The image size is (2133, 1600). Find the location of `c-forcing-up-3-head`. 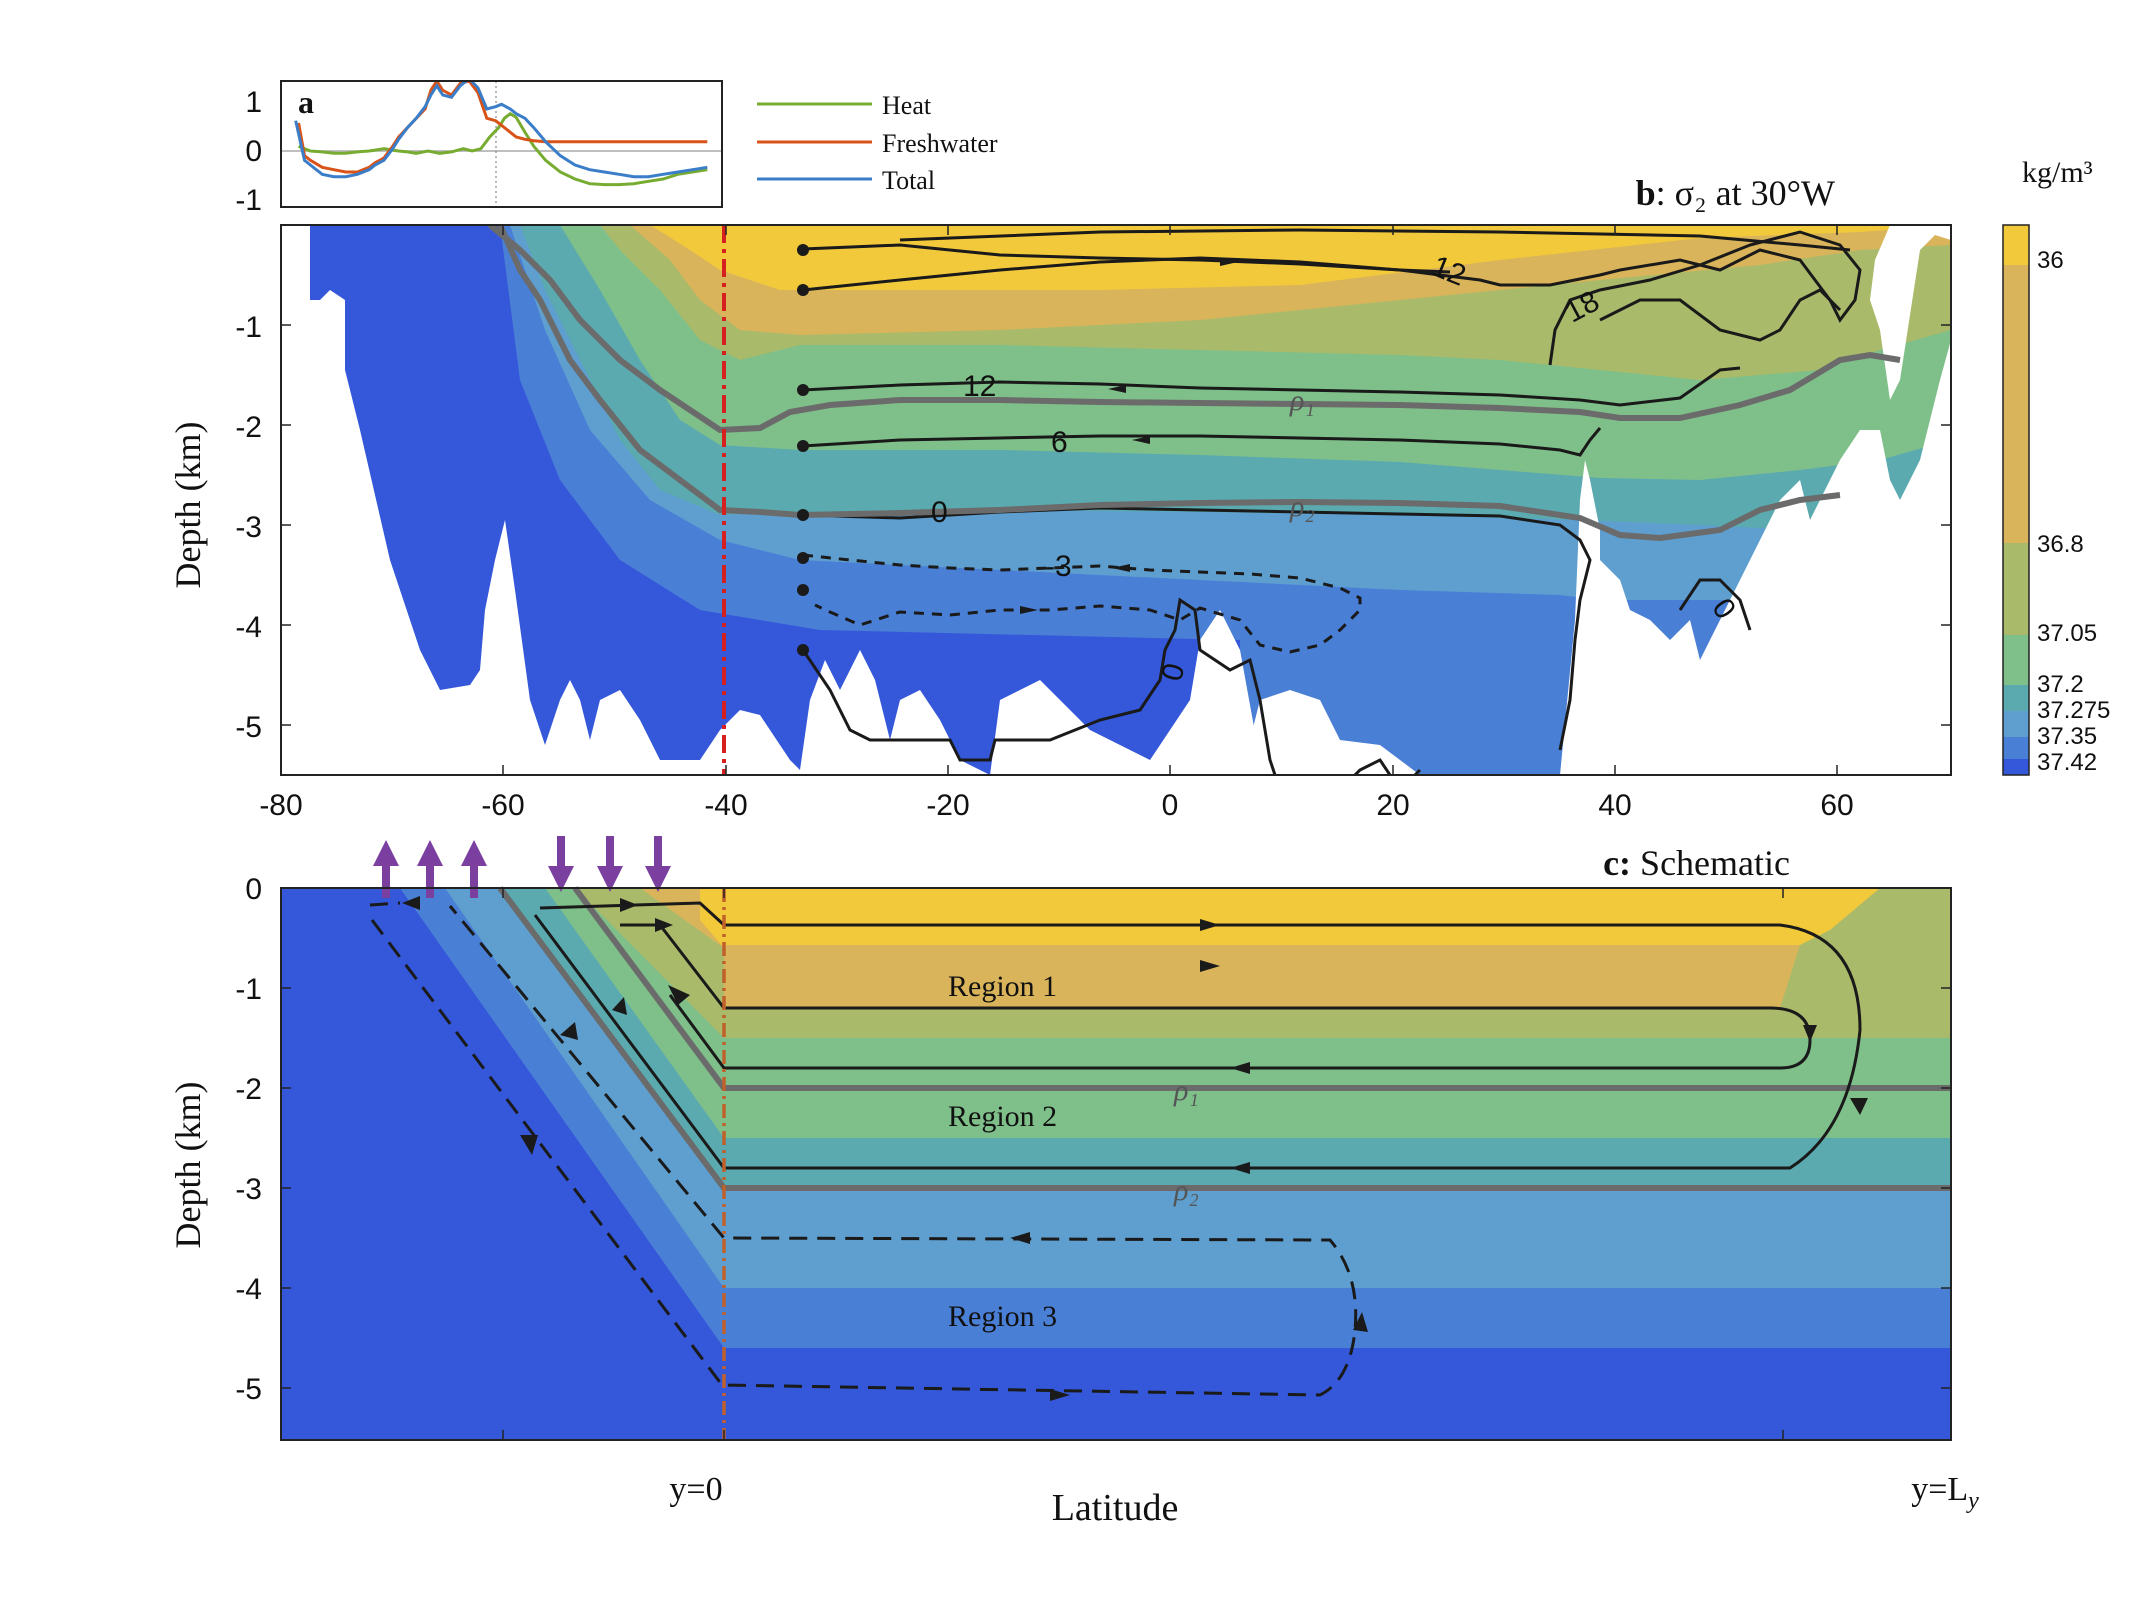

c-forcing-up-3-head is located at coordinates (474, 853).